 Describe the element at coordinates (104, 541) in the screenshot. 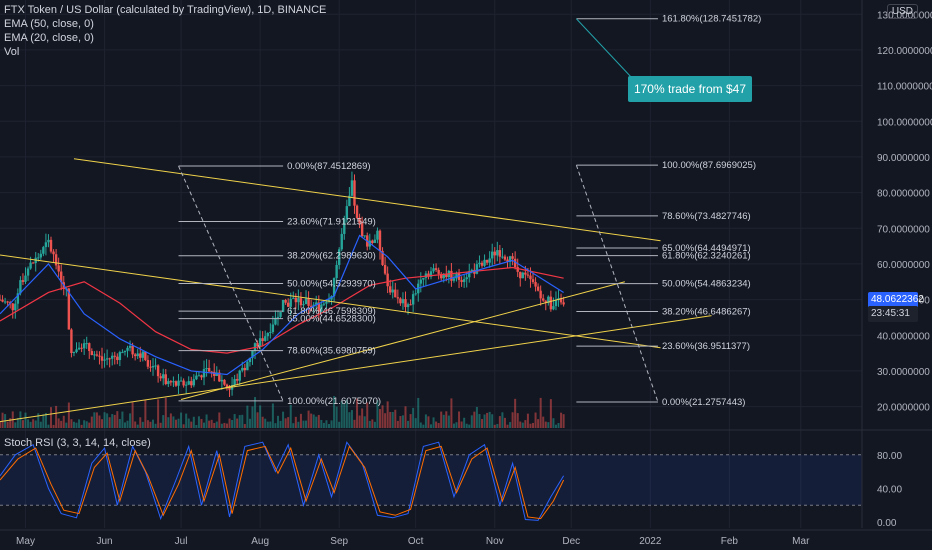

I see `x-tick-label: Jun` at that location.